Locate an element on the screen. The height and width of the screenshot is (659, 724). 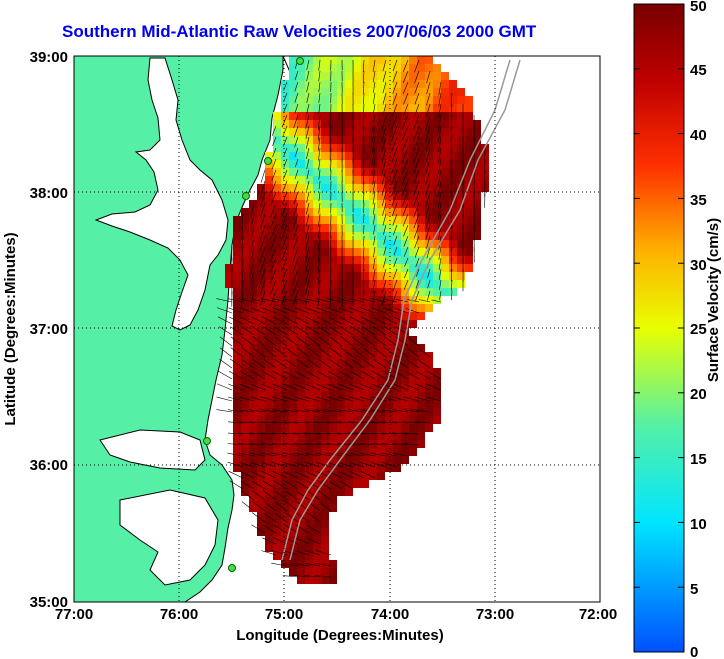
x-tick-label: 75:00 is located at coordinates (284, 614).